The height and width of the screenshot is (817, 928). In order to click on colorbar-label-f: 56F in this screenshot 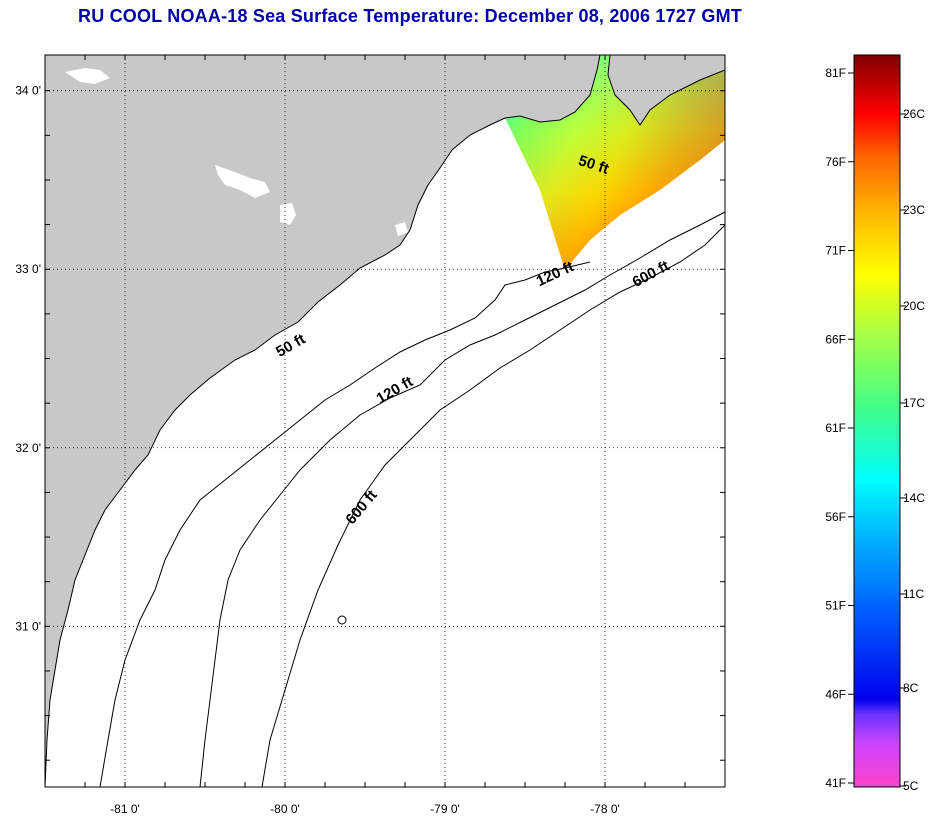, I will do `click(835, 517)`.